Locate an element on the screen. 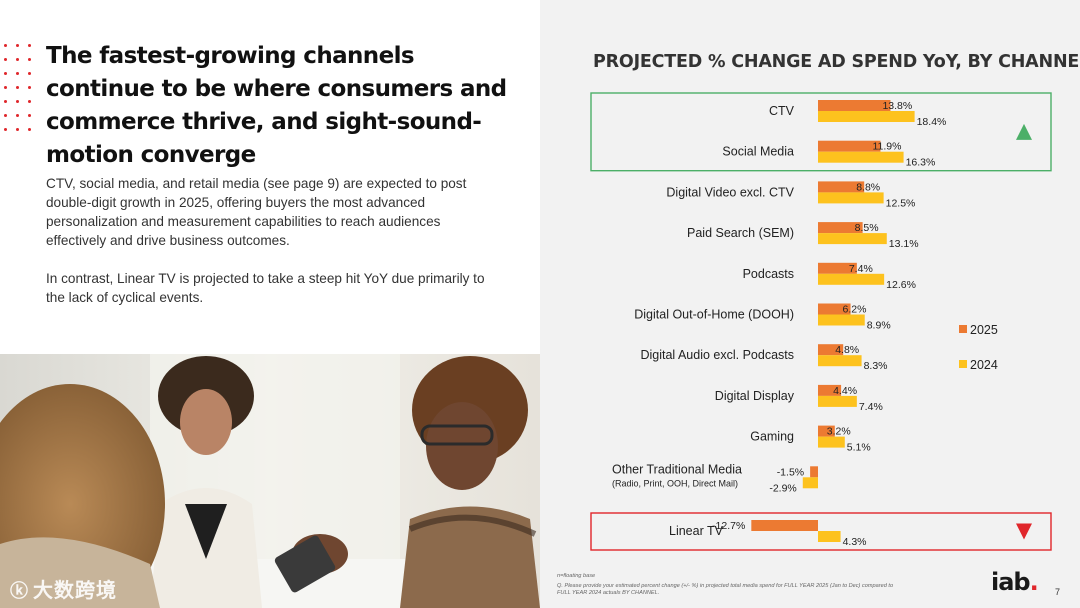  data-label-2025: 8.8% is located at coordinates (868, 187).